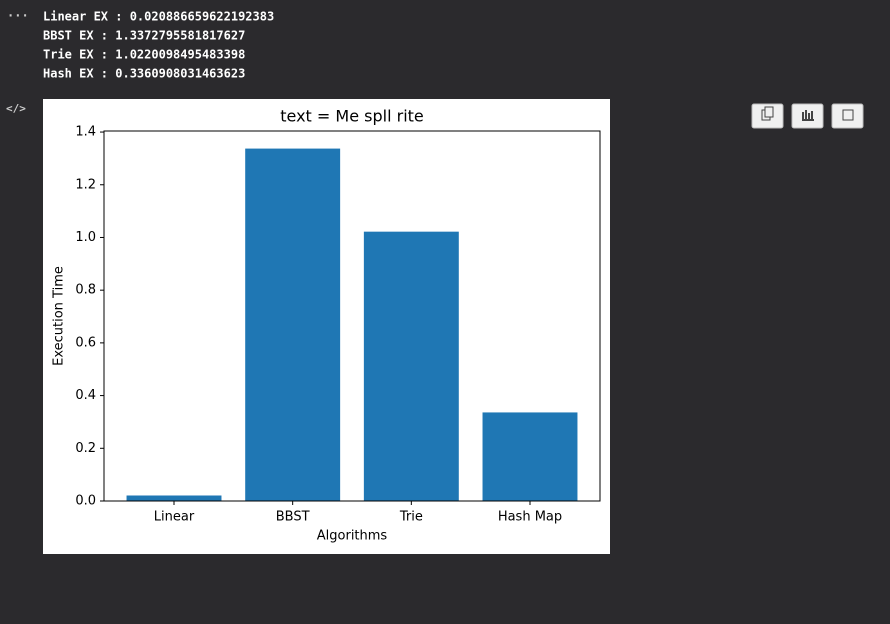 This screenshot has height=624, width=890. Describe the element at coordinates (85, 395) in the screenshot. I see `y-tick-label: 0.4` at that location.